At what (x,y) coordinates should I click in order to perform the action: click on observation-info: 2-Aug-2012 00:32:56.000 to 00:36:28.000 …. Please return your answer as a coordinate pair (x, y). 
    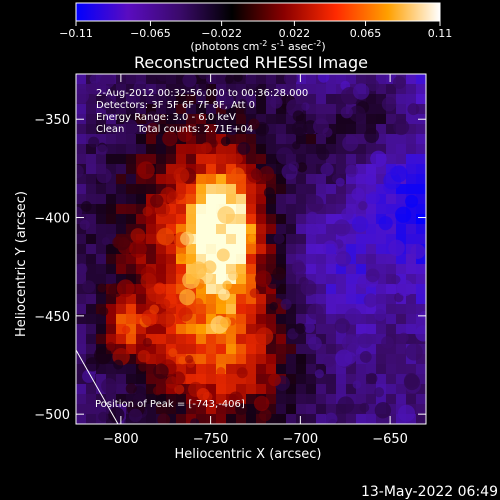
    Looking at the image, I should click on (202, 111).